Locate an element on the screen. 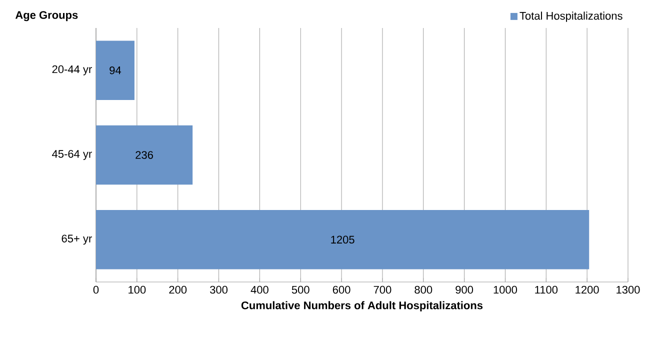 The image size is (667, 342). x-tick-label: 500 is located at coordinates (301, 290).